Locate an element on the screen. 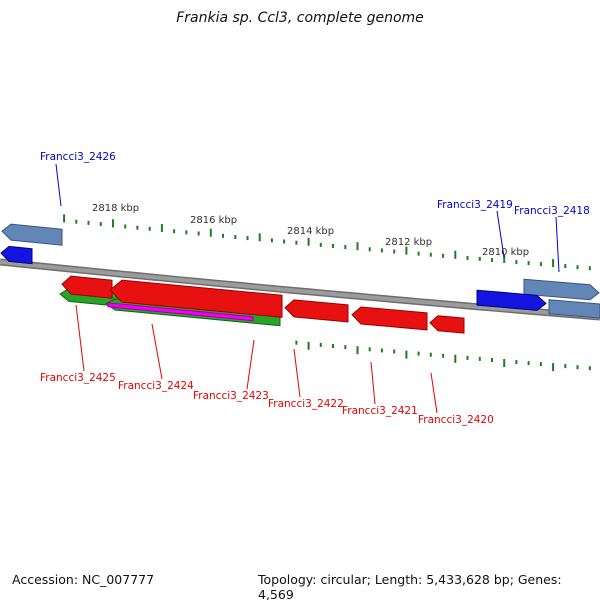 The image size is (600, 600). genome-track-arc is located at coordinates (300, 289).